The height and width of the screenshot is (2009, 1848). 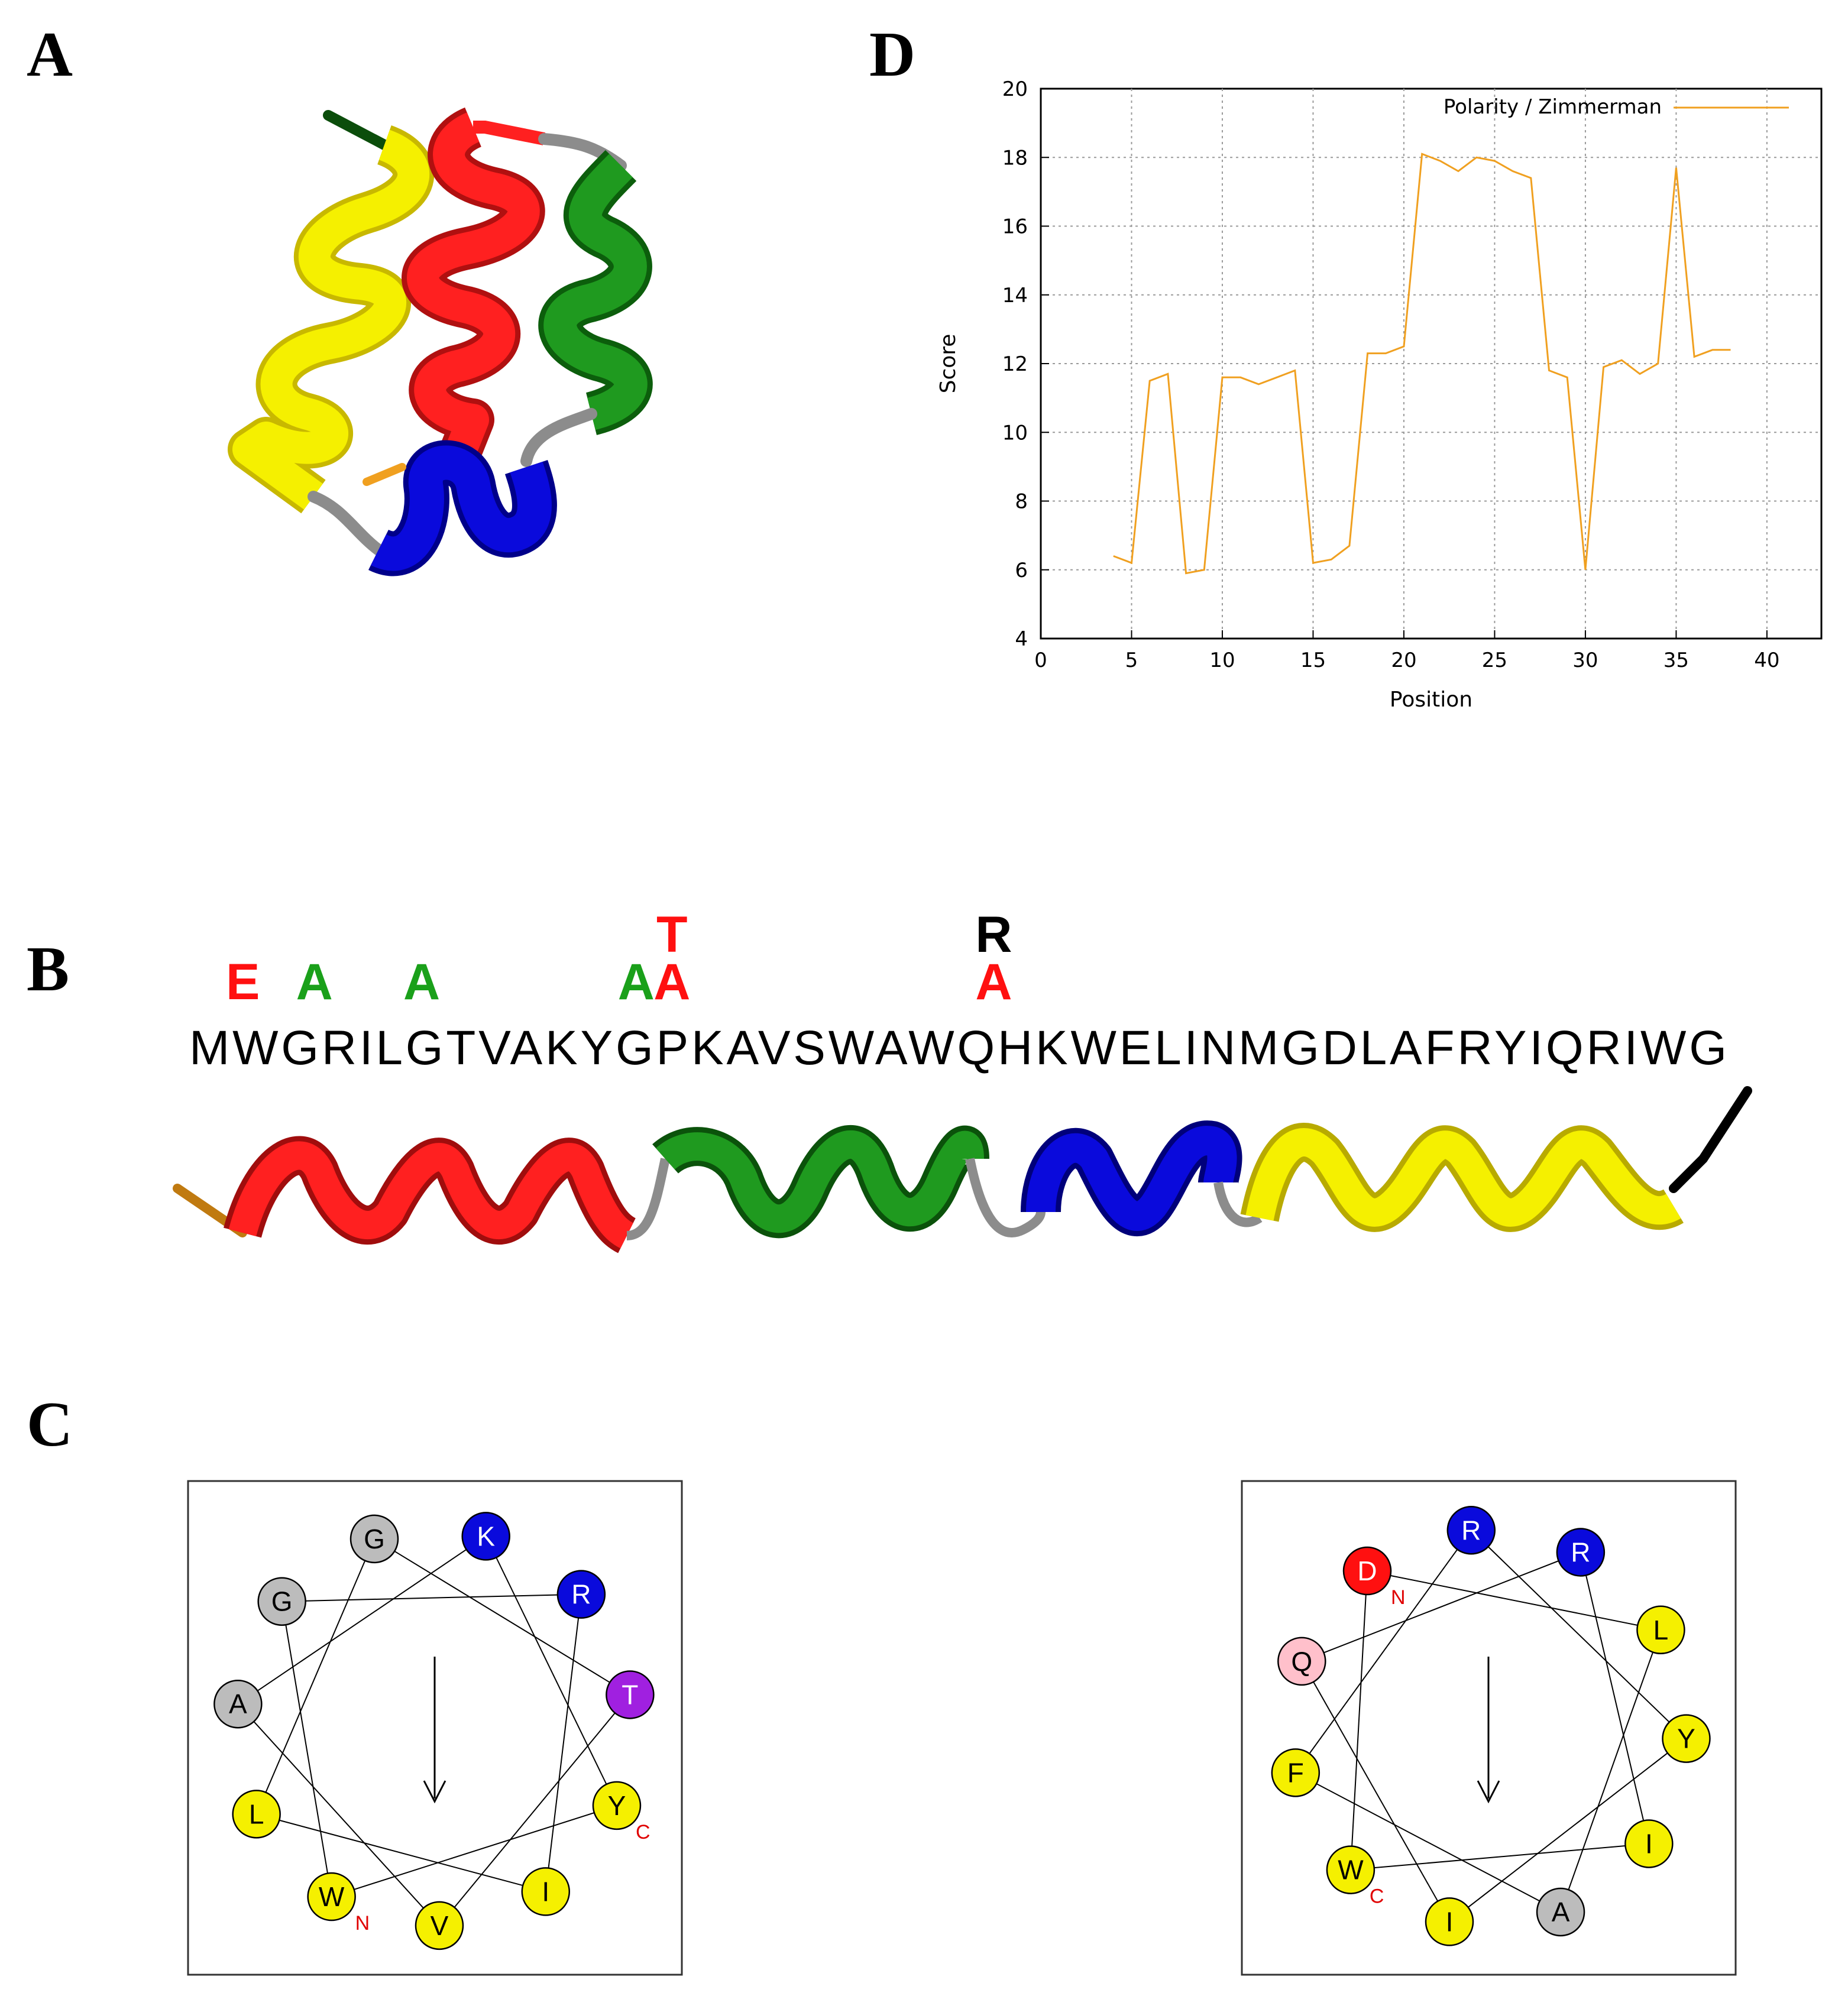 What do you see at coordinates (1711, 1139) in the screenshot?
I see `linear-c-stub` at bounding box center [1711, 1139].